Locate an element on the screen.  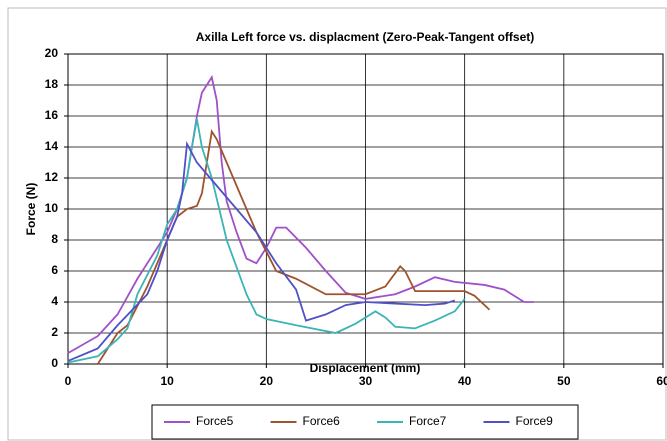
x-tick-label: 50 is located at coordinates (564, 381).